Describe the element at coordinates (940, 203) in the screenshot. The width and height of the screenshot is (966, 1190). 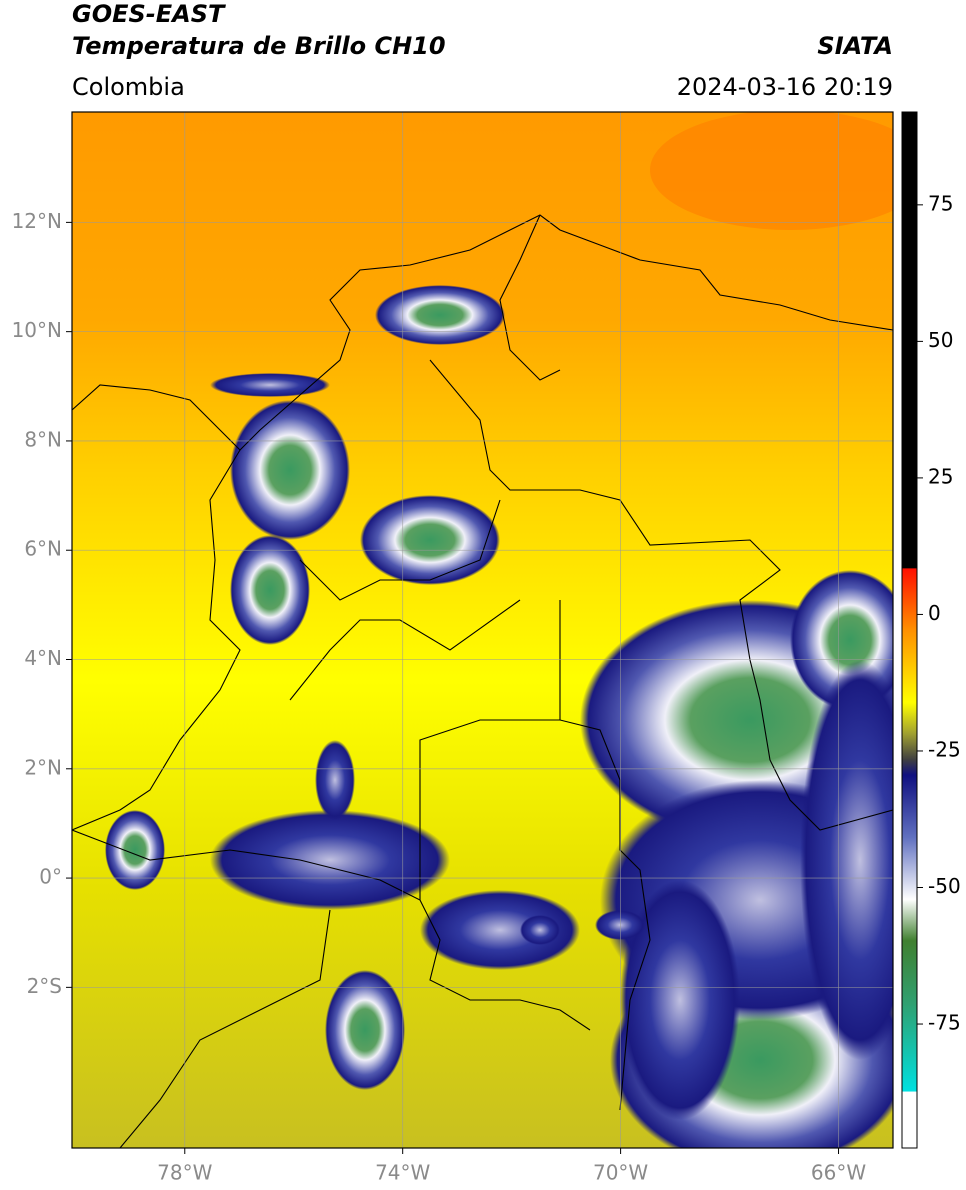
I see `colorbar-tick-label: 75` at that location.